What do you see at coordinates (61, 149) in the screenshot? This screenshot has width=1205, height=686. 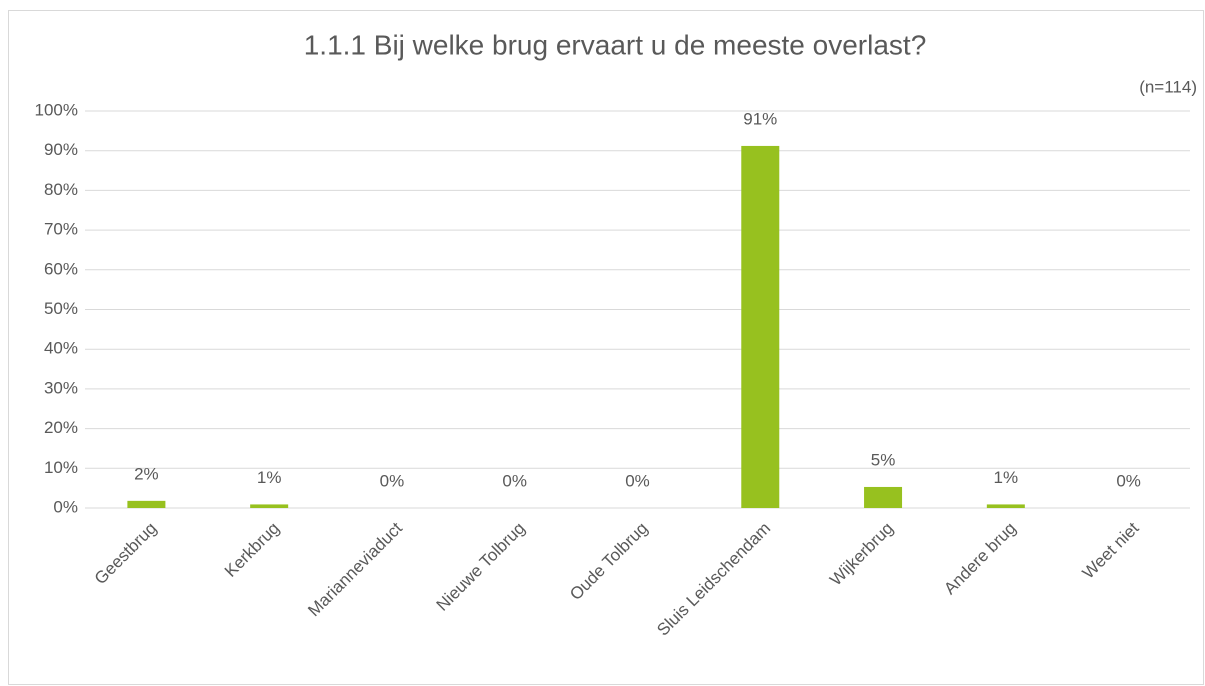 I see `y-tick-label: 90%` at bounding box center [61, 149].